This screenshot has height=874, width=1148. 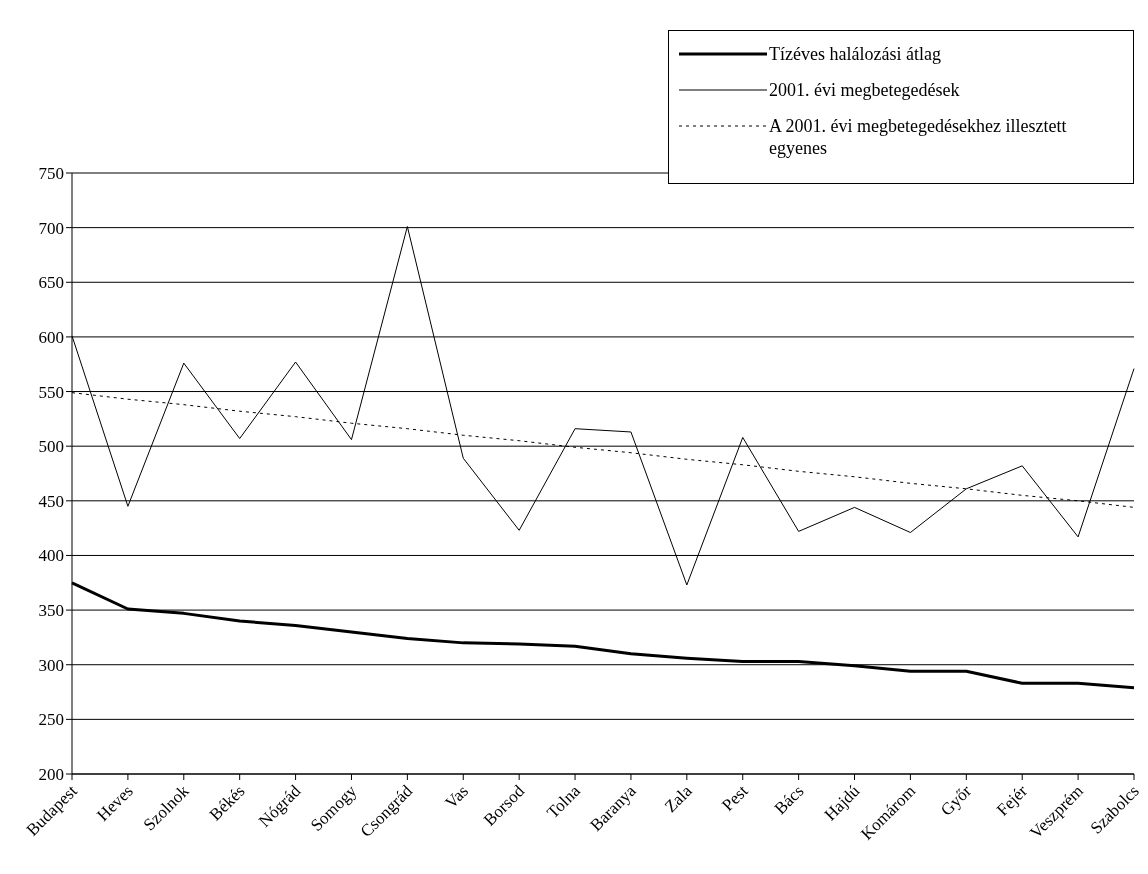 I want to click on y-tick-label: 550, so click(x=51, y=392).